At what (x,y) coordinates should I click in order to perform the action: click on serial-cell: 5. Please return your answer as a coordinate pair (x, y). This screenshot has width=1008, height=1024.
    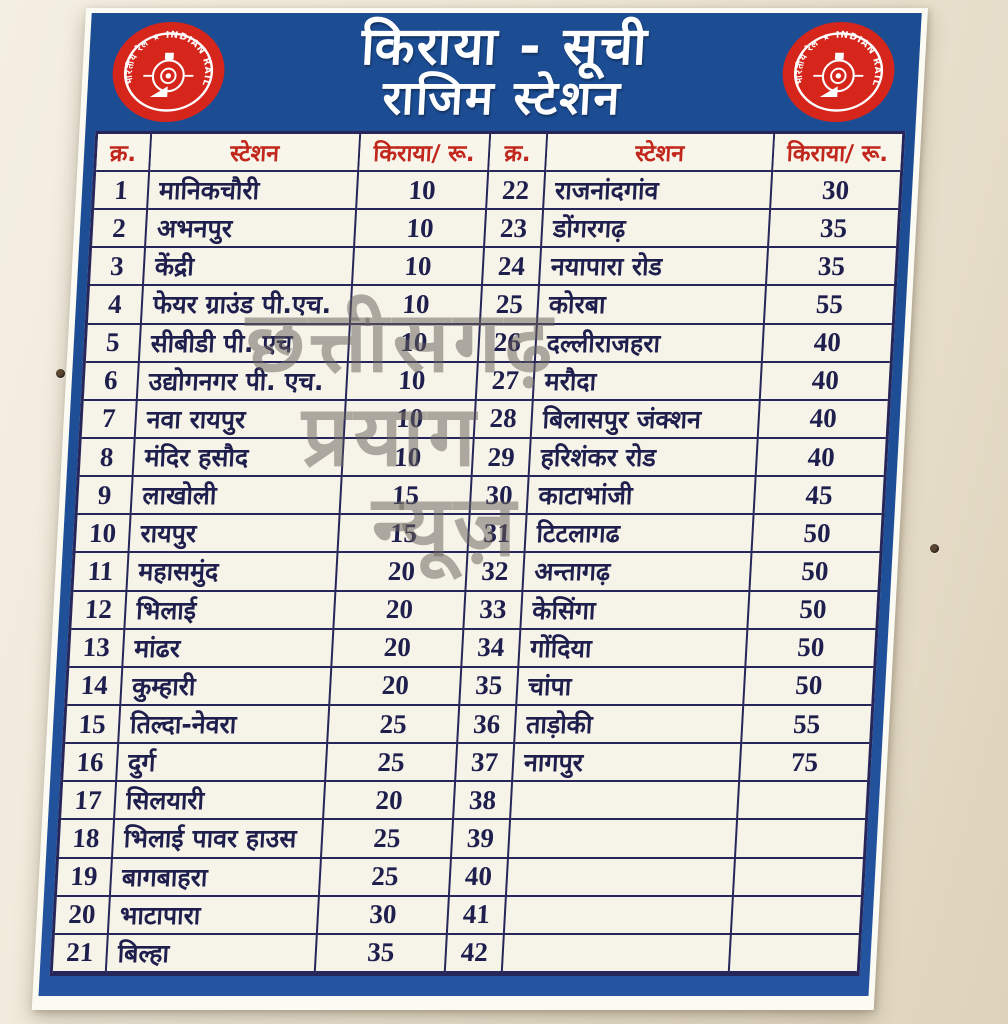
    Looking at the image, I should click on (113, 343).